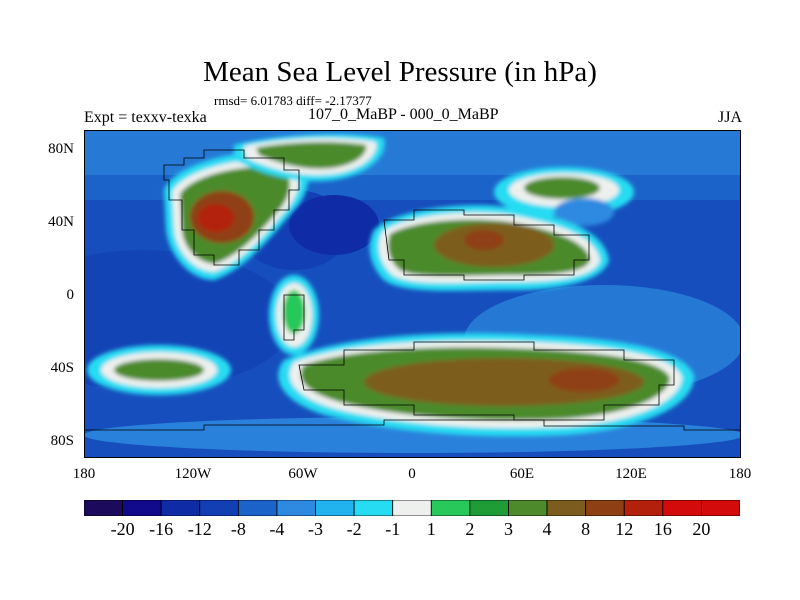 The image size is (800, 600). What do you see at coordinates (277, 529) in the screenshot?
I see `colorbar-label: -4` at bounding box center [277, 529].